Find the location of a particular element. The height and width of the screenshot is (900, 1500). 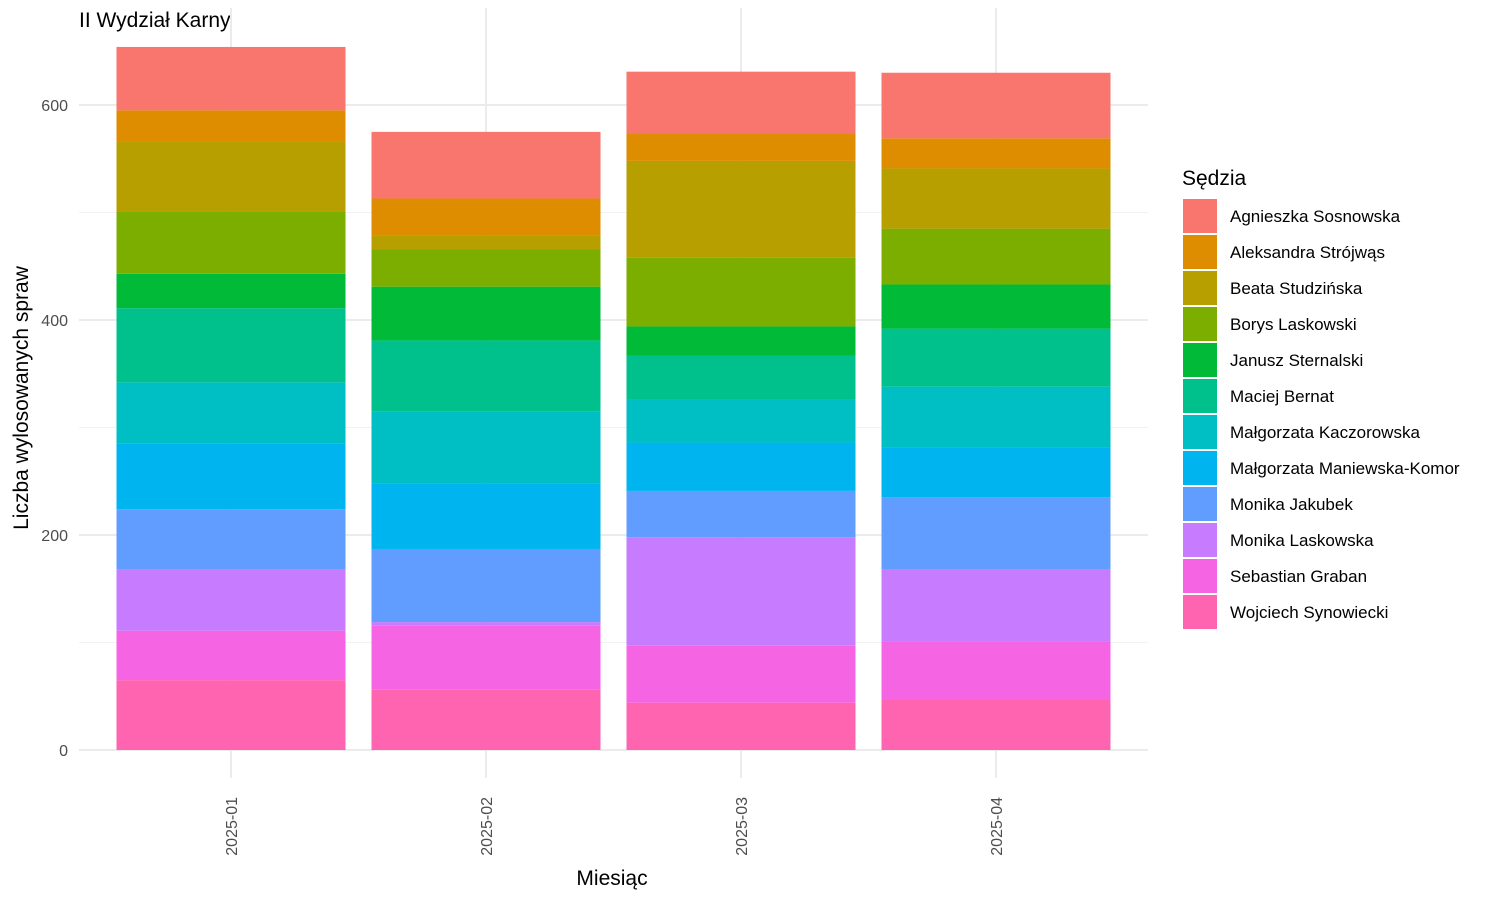

legend-item: Beata Studzińska is located at coordinates (1273, 288).